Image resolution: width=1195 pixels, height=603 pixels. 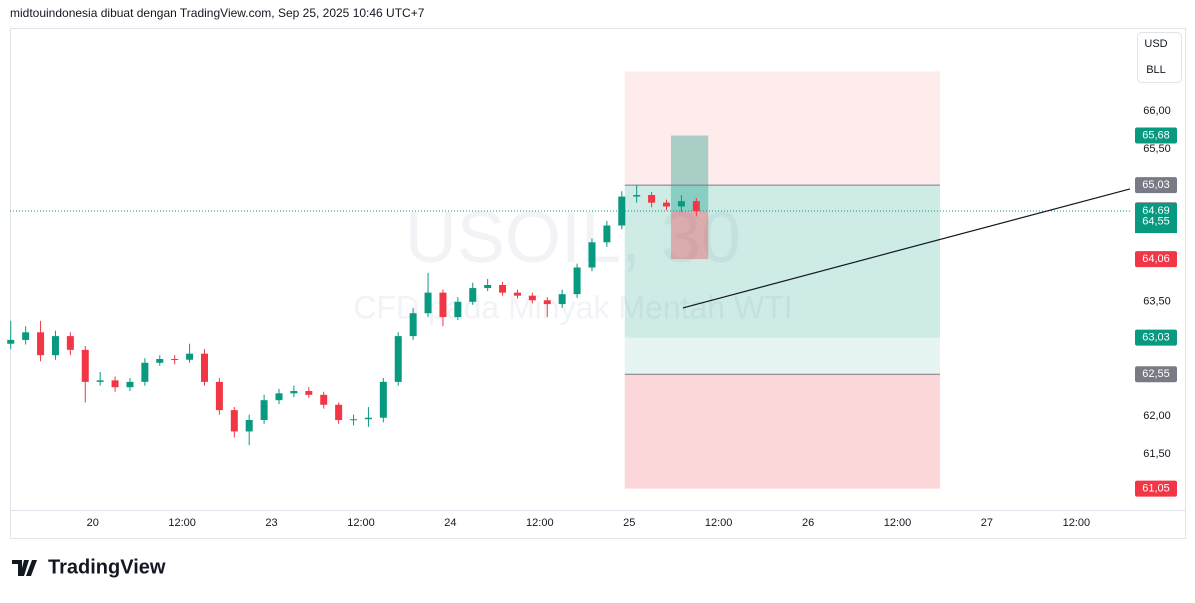 What do you see at coordinates (1159, 57) in the screenshot?
I see `unit-box` at bounding box center [1159, 57].